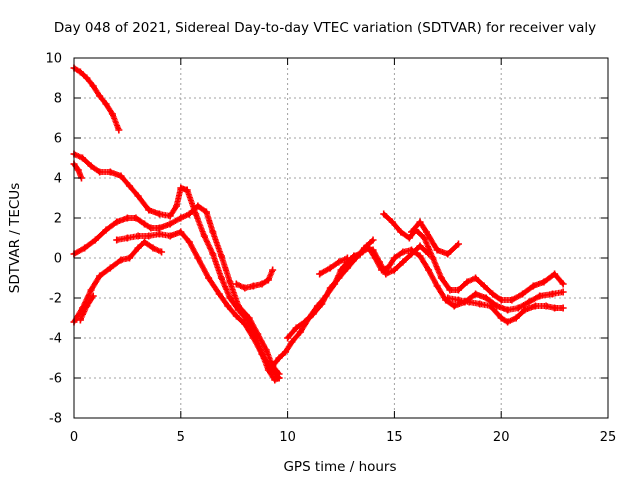 This screenshot has height=480, width=640. I want to click on x-tick-label: 15, so click(394, 437).